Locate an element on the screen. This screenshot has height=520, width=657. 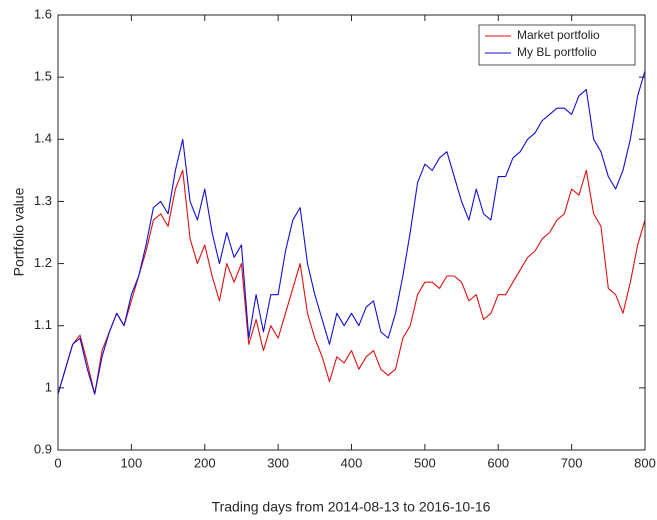
x-tick-label: 300 is located at coordinates (278, 462).